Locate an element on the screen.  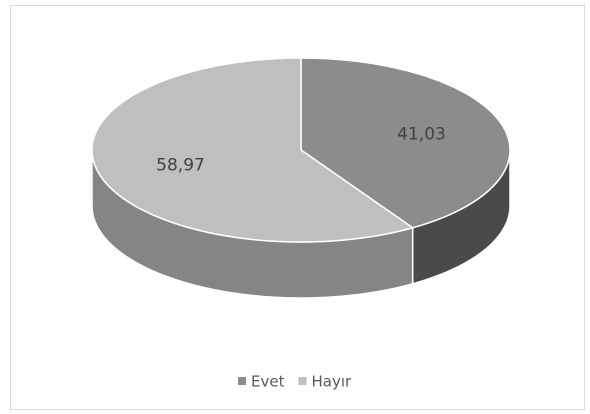
data-label: 58,97 is located at coordinates (180, 165).